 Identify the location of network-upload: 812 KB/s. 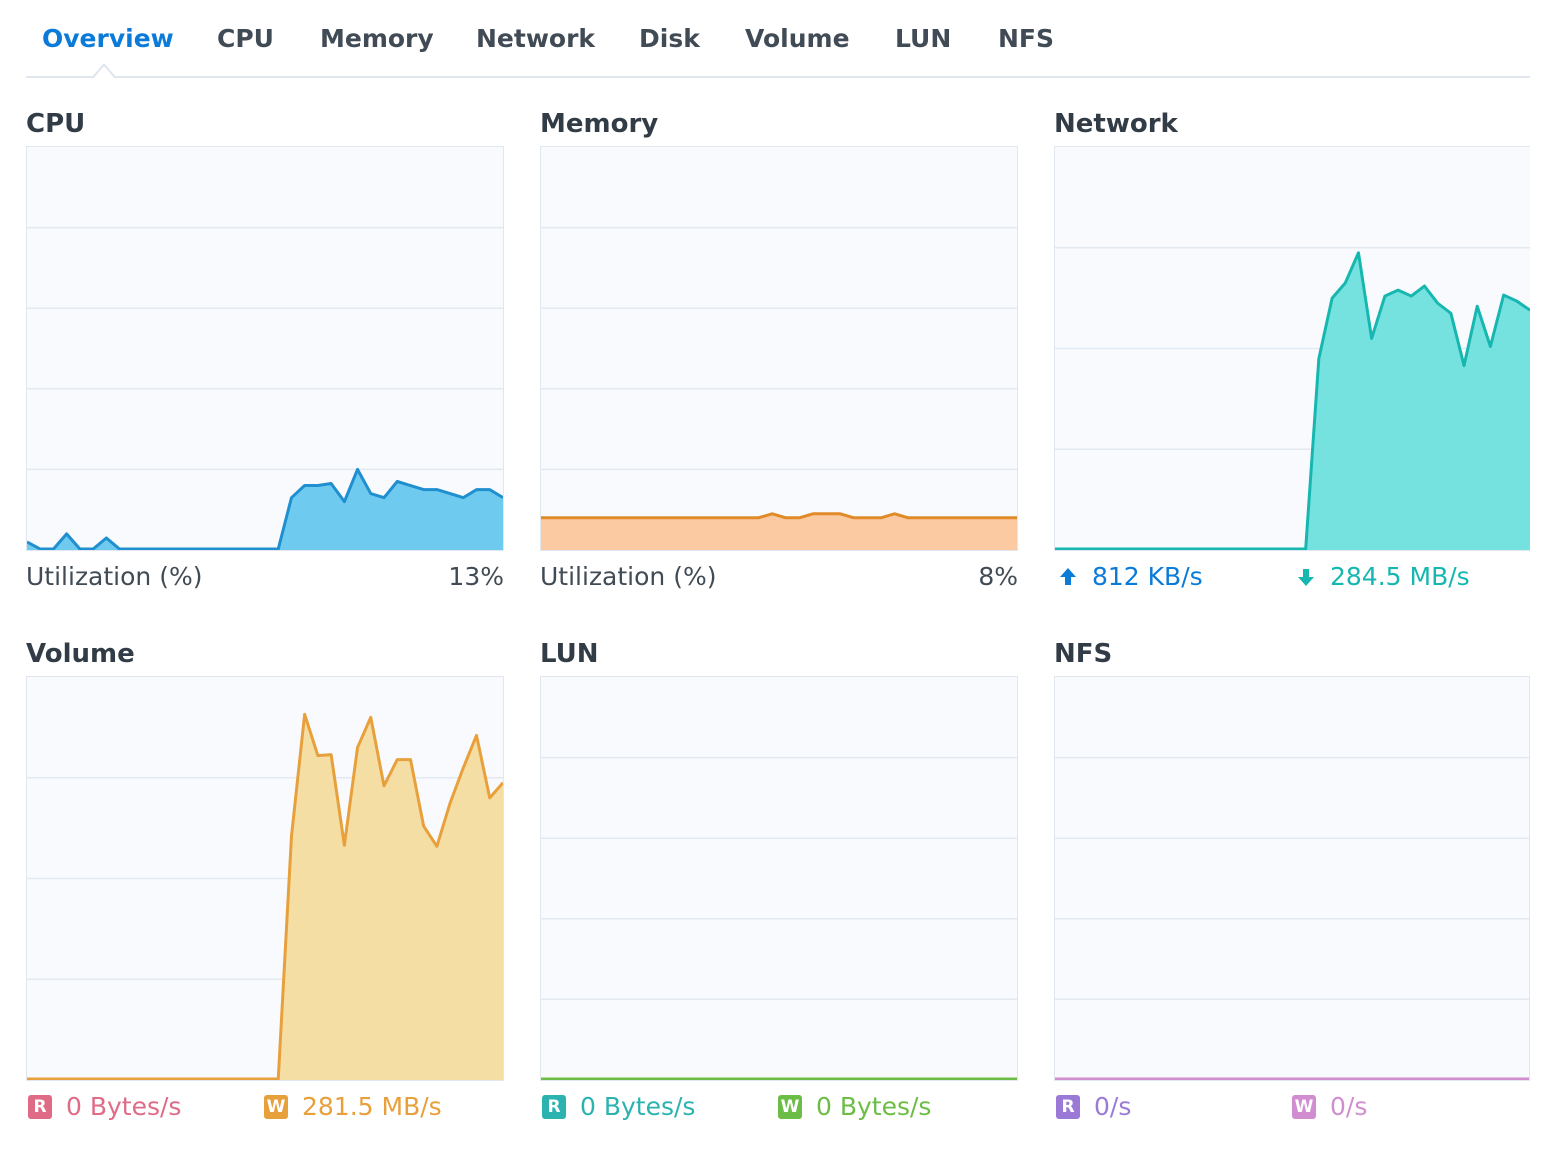
(1128, 576).